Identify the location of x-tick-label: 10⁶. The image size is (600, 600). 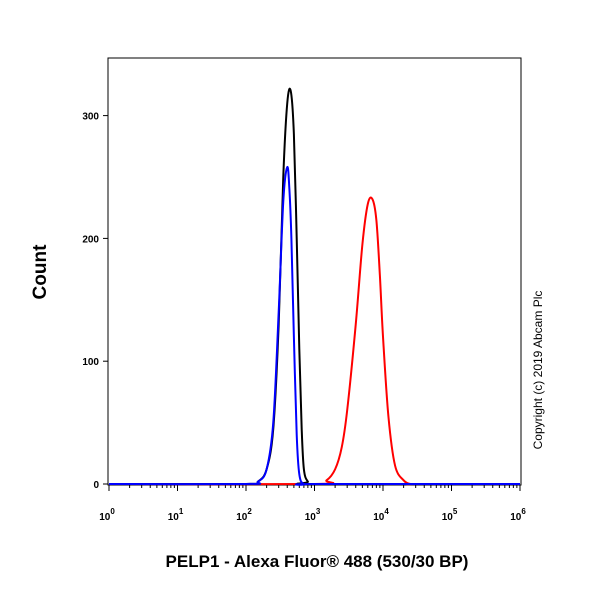
(518, 515).